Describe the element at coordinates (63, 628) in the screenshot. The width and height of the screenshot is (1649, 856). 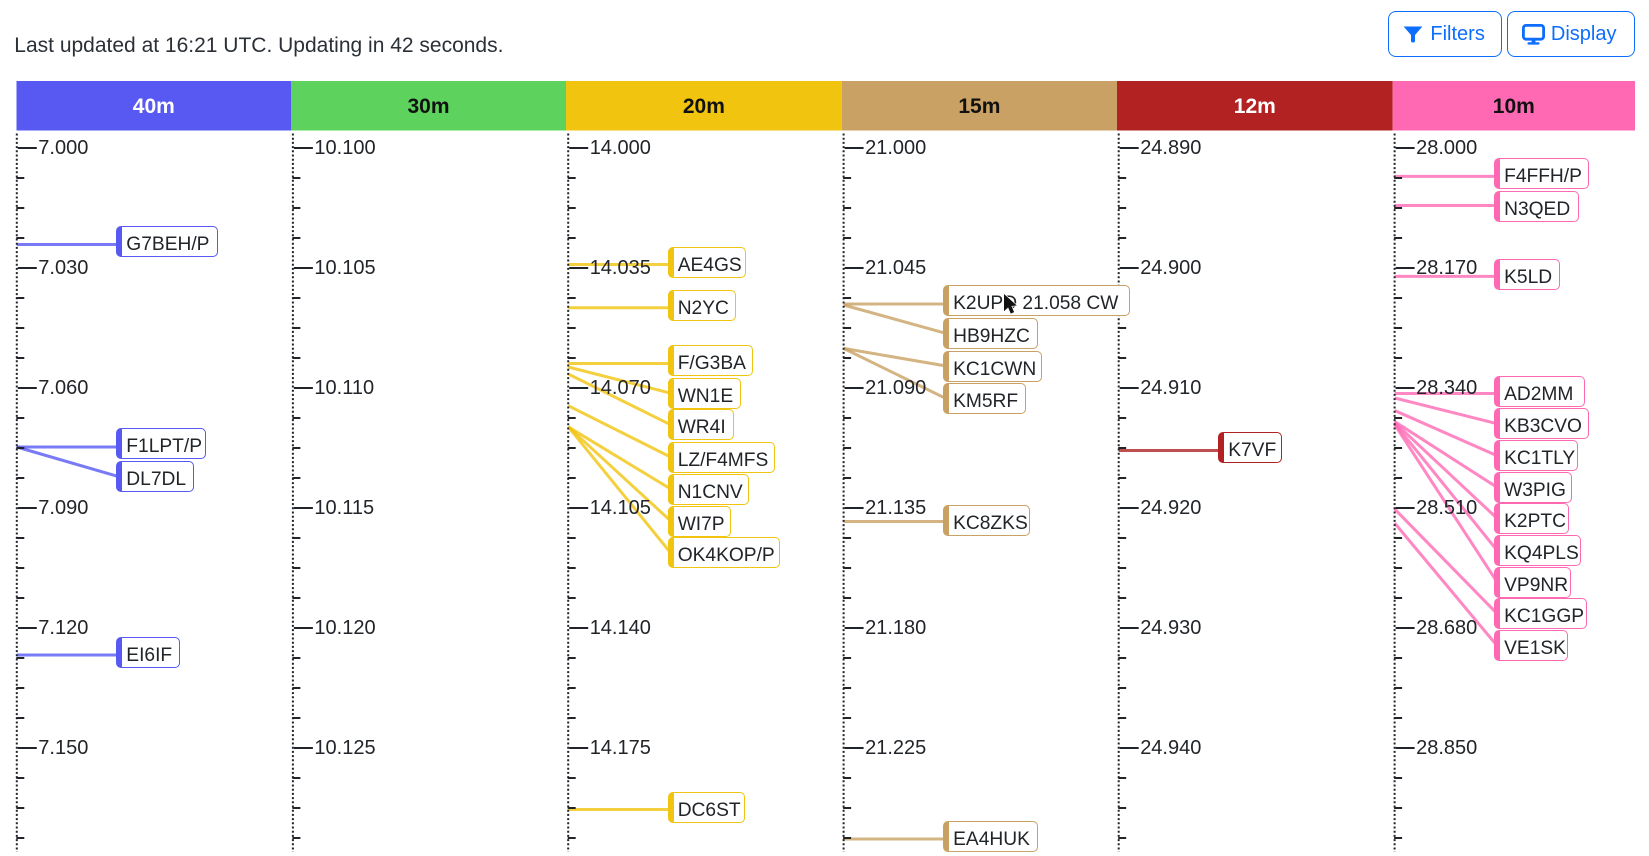
I see `svg-text: 7.120` at that location.